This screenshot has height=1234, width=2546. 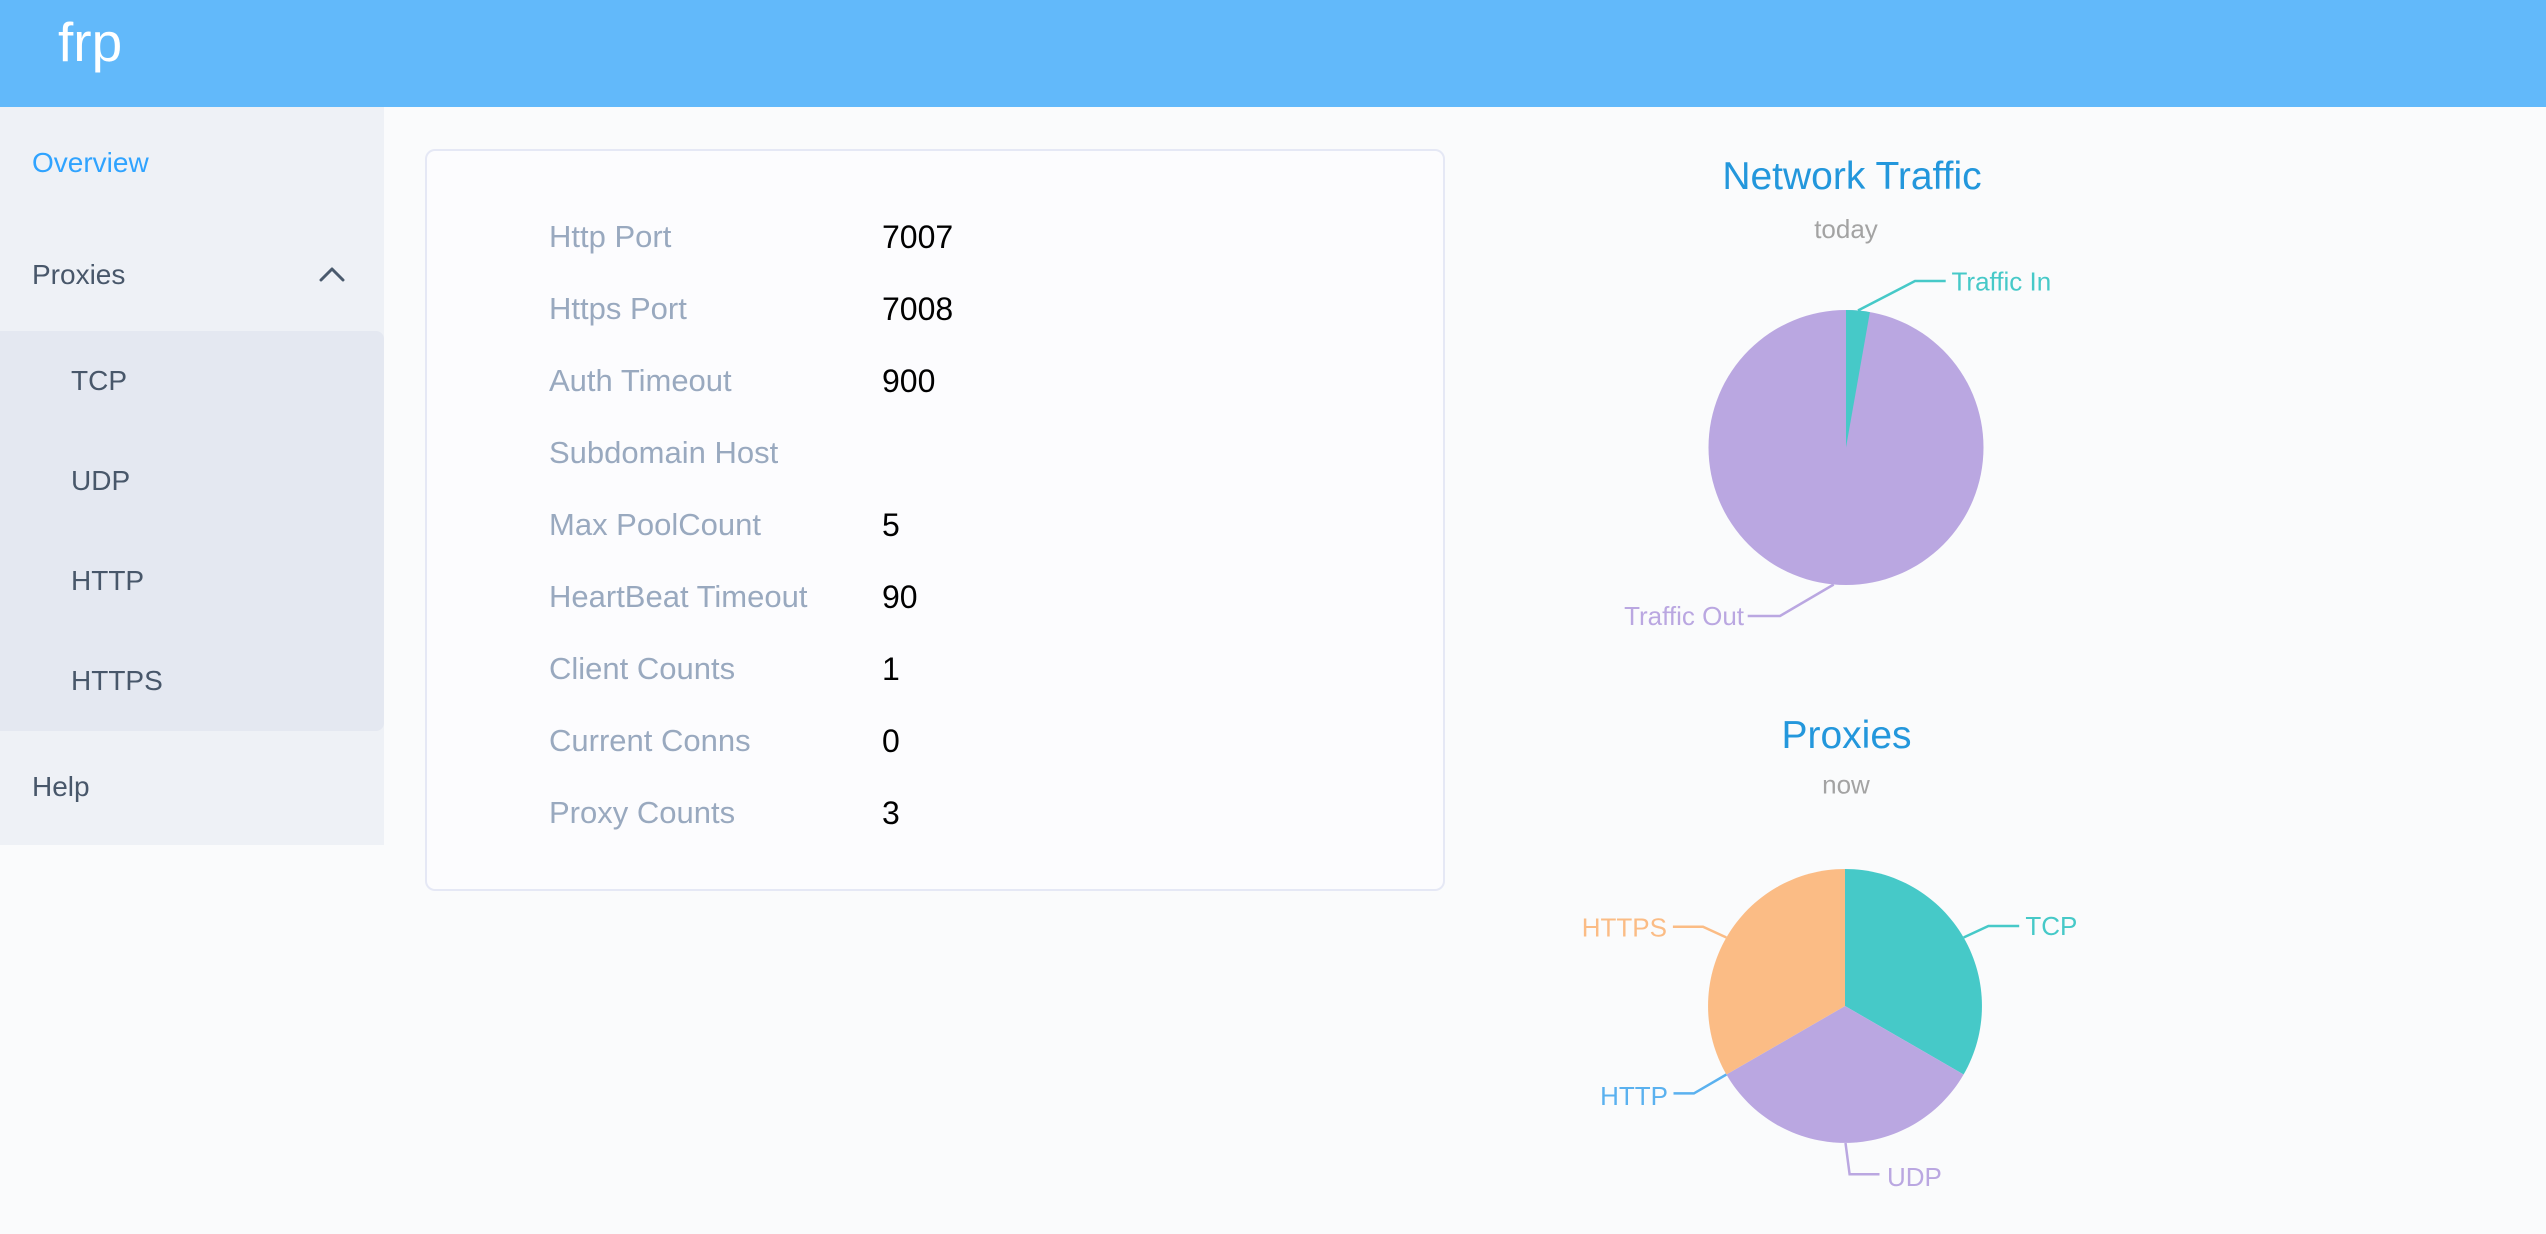 What do you see at coordinates (1851, 176) in the screenshot?
I see `svg-text: Network Traffic` at bounding box center [1851, 176].